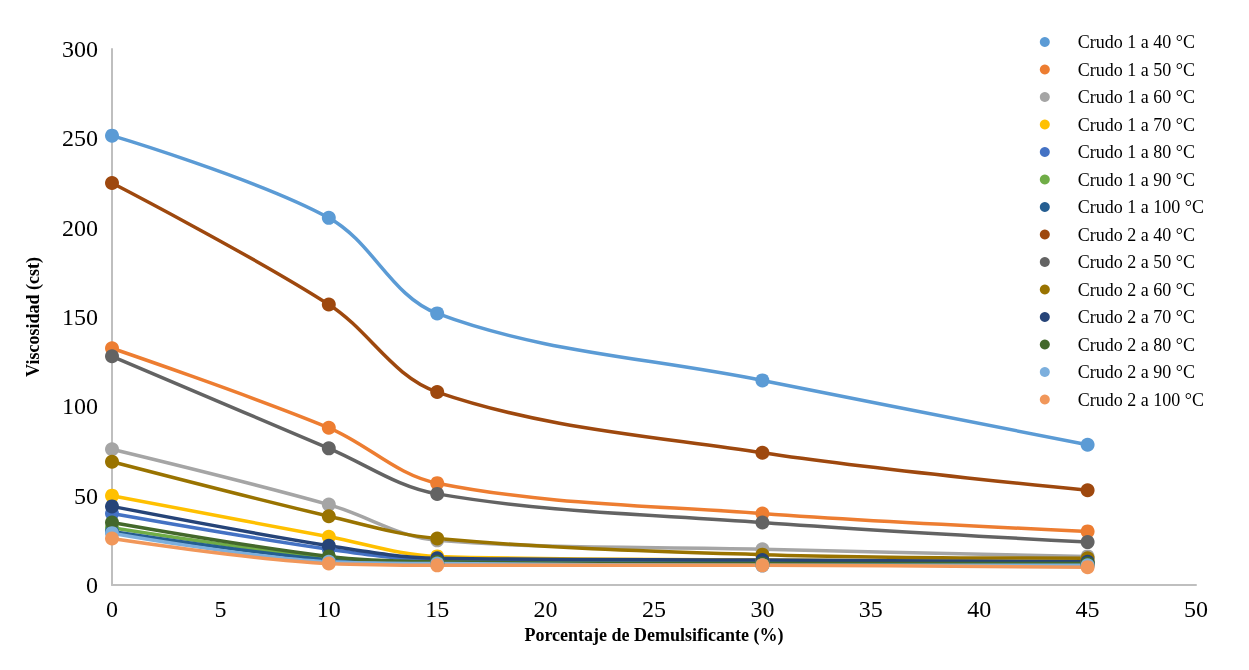 The width and height of the screenshot is (1249, 670). What do you see at coordinates (545, 609) in the screenshot?
I see `x-tick-label: 20` at bounding box center [545, 609].